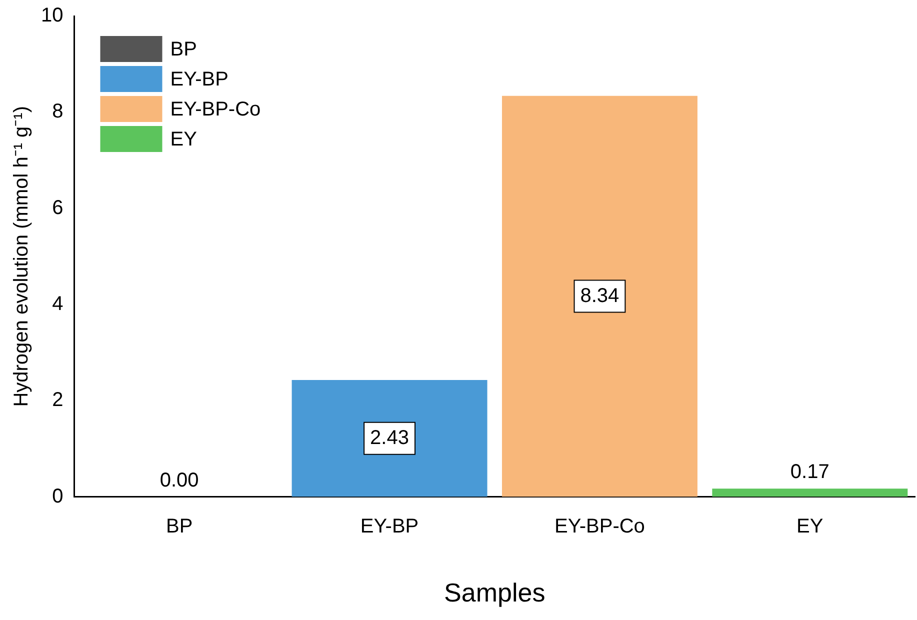  I want to click on x-tick-label: EY-BP, so click(389, 526).